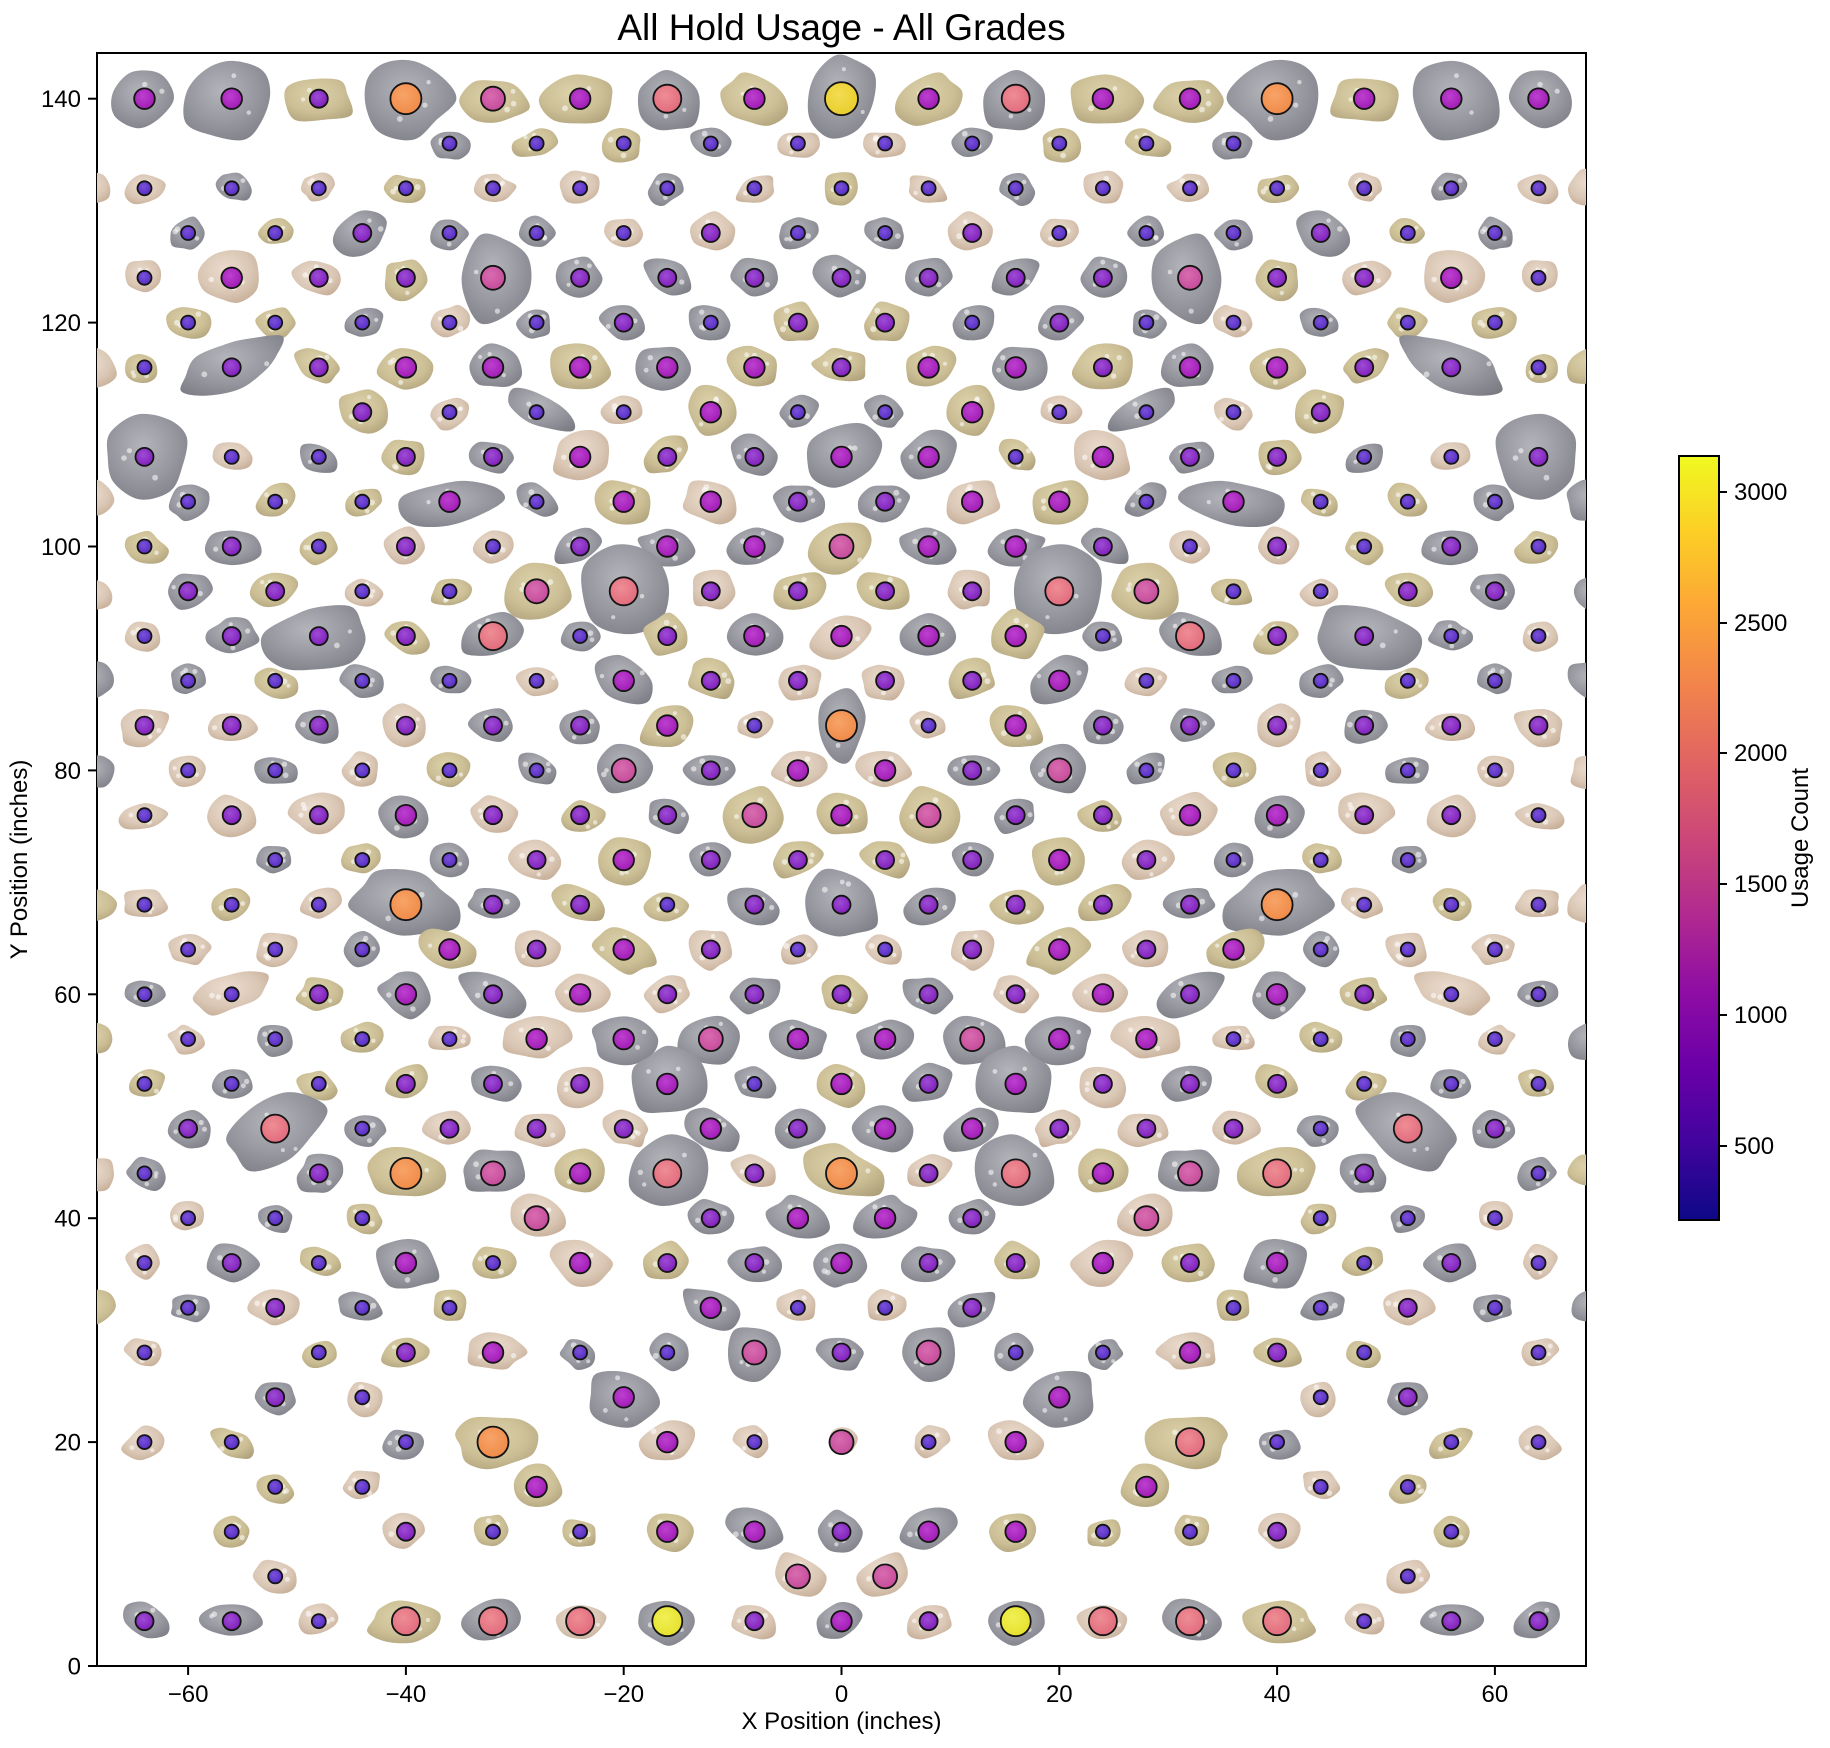 Image resolution: width=1830 pixels, height=1748 pixels. I want to click on svg-text: X Position (inches), so click(841, 1721).